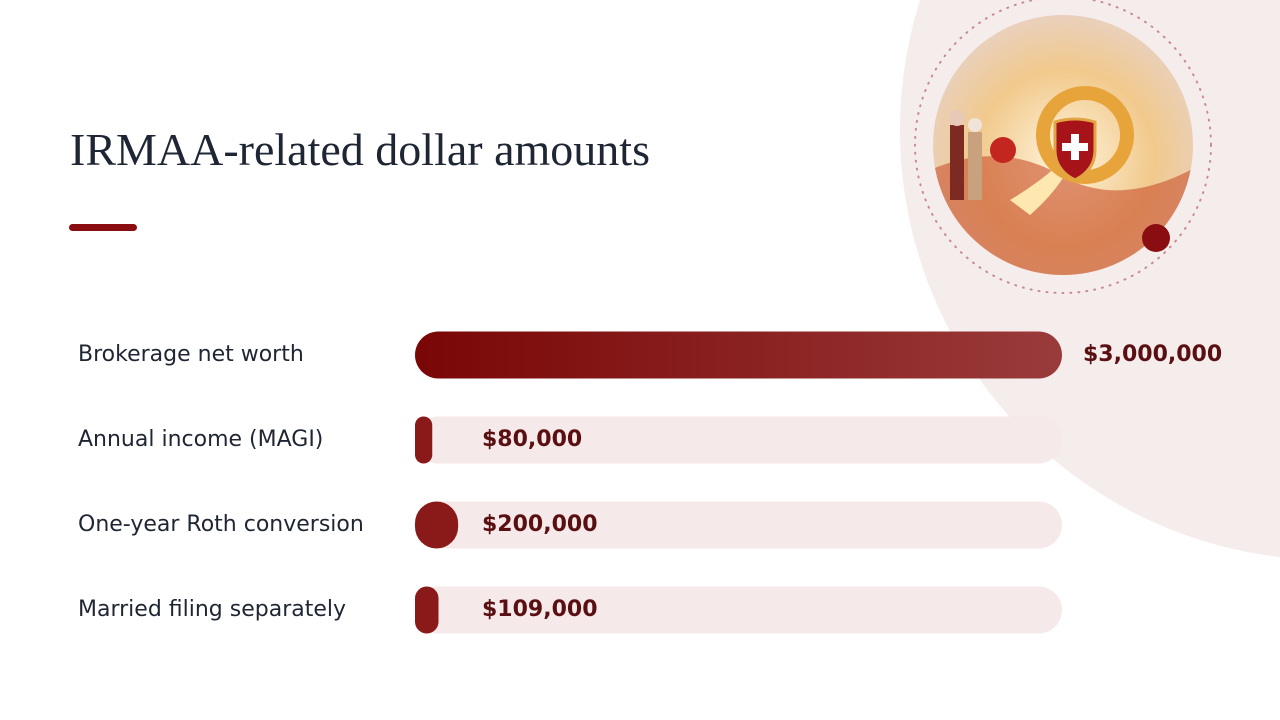 The height and width of the screenshot is (720, 1280). Describe the element at coordinates (200, 439) in the screenshot. I see `category-label: Annual income (MAGI)` at that location.